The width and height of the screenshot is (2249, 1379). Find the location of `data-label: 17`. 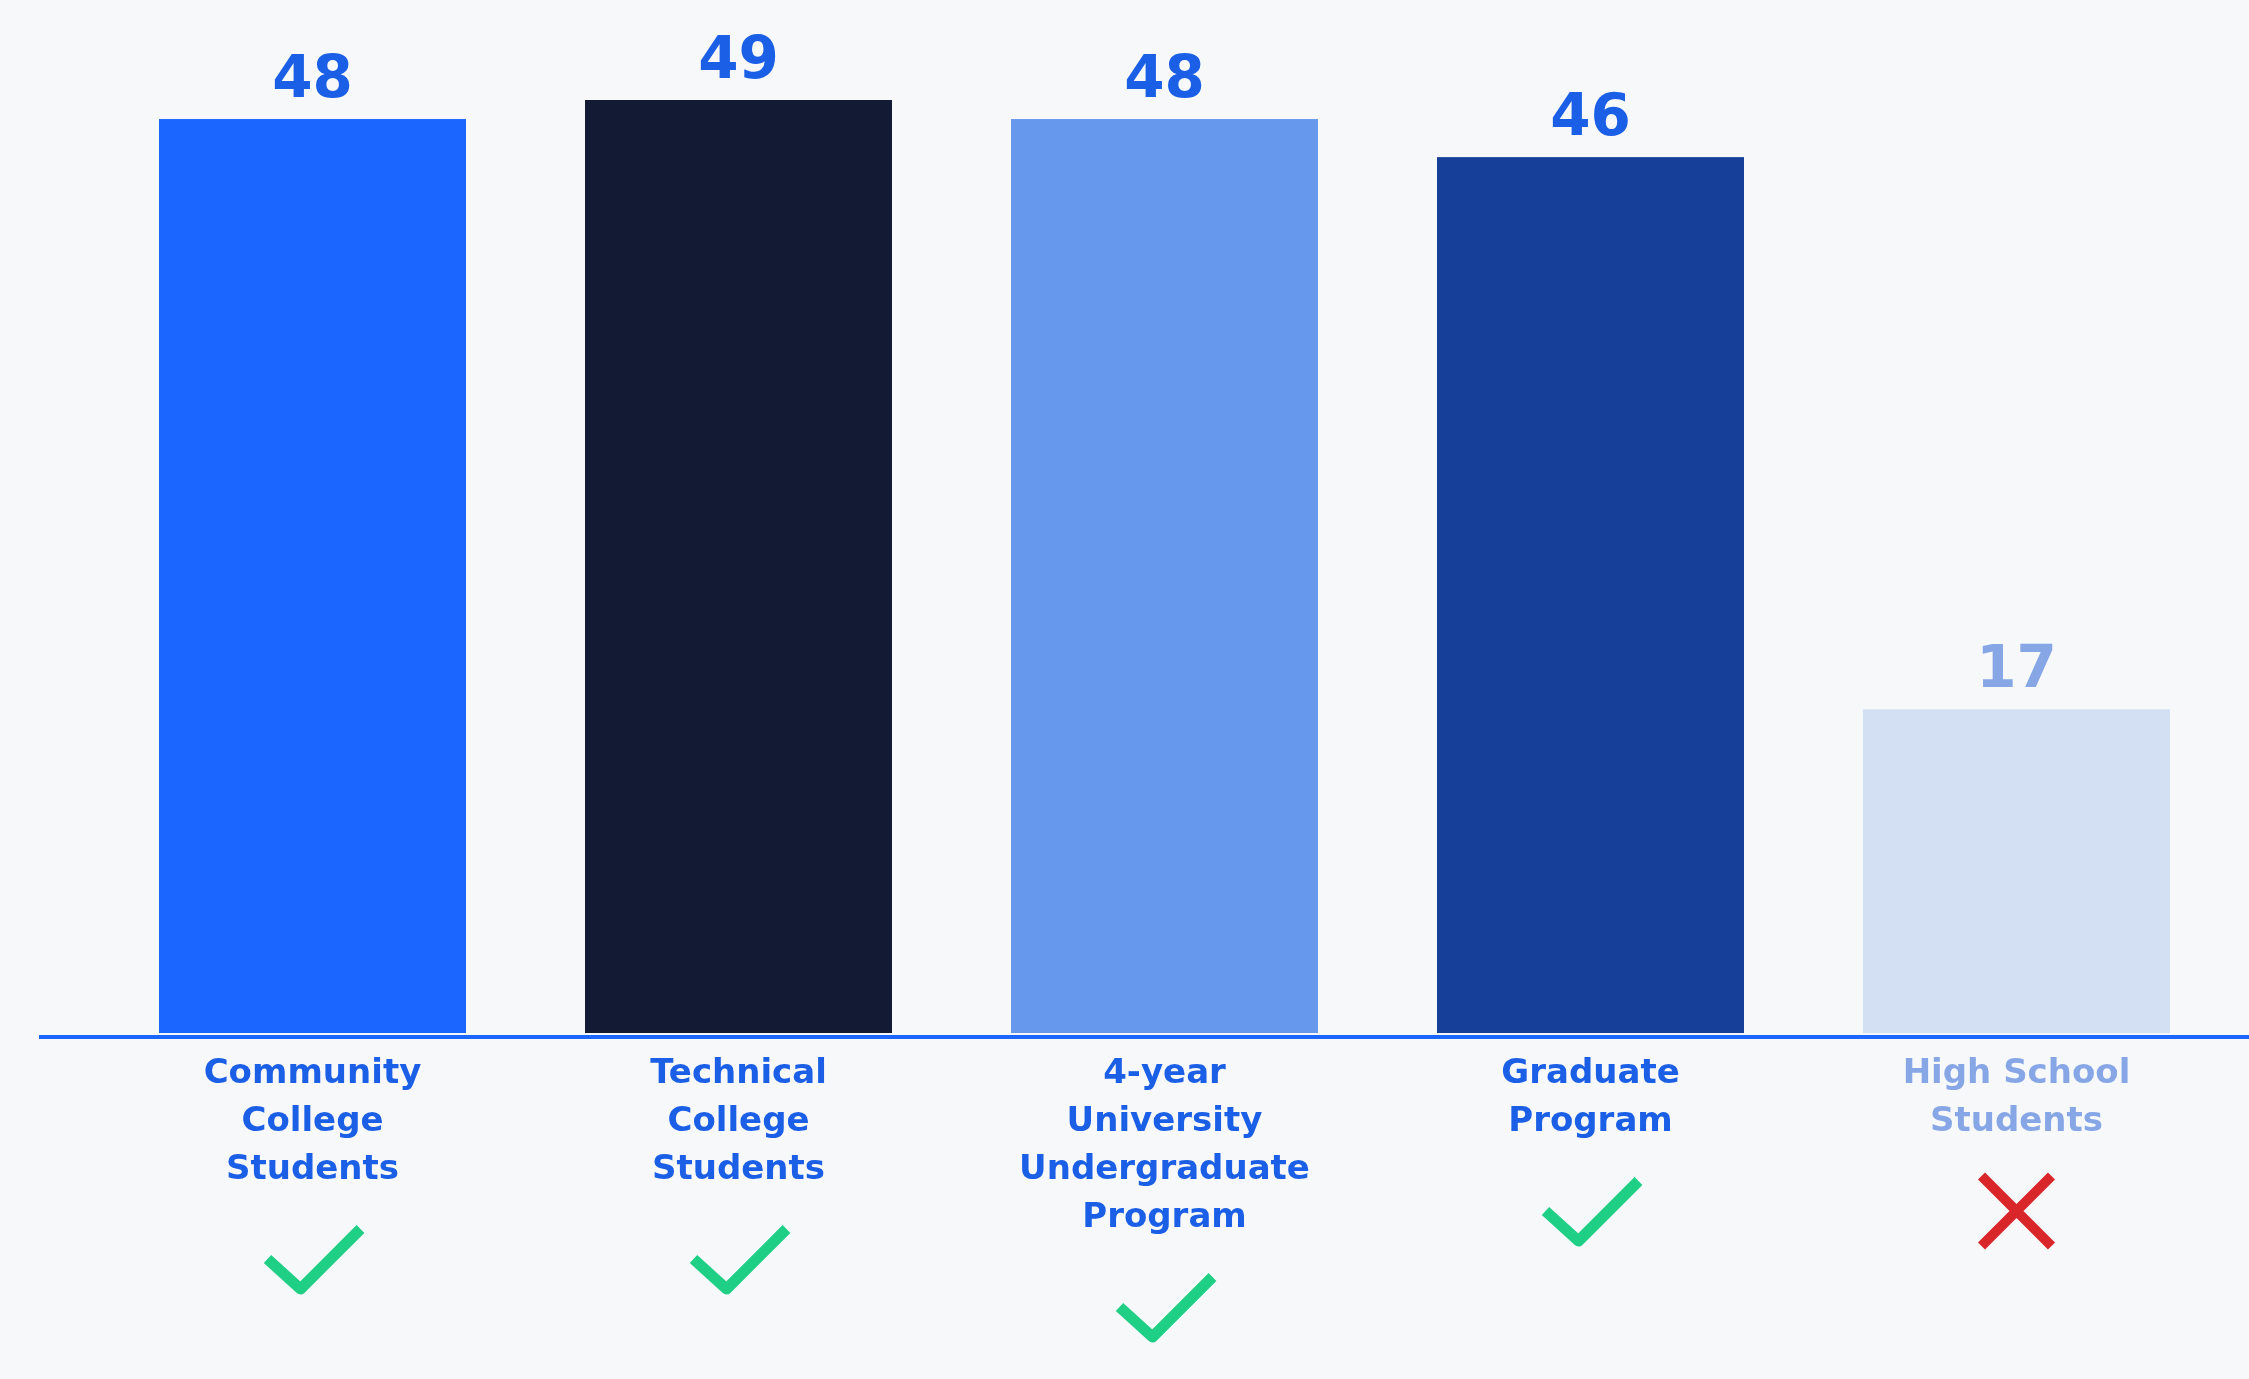

data-label: 17 is located at coordinates (2016, 667).